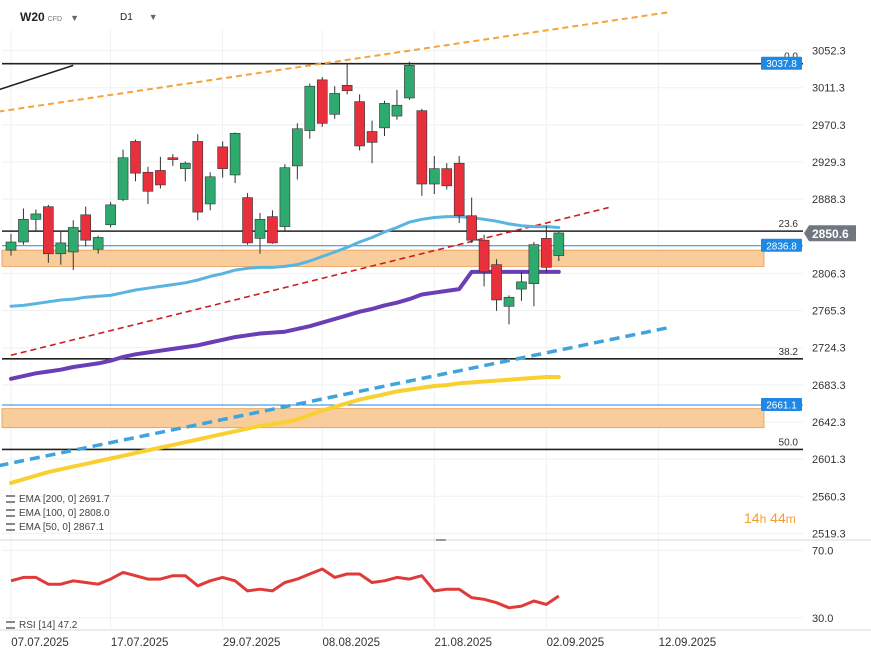  I want to click on legend-rsi: RSI [14] 47.2, so click(41, 625).